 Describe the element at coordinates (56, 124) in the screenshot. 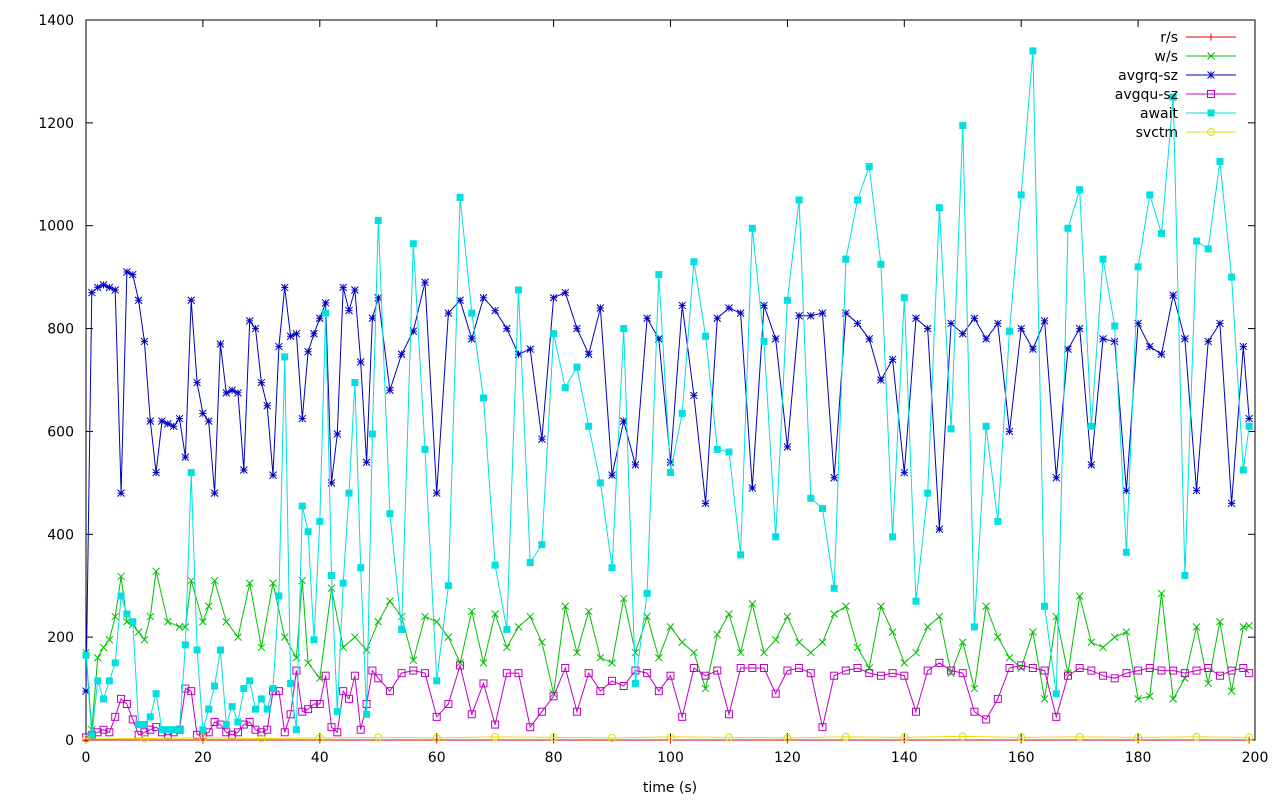

I see `y-tick-label: 1200` at that location.